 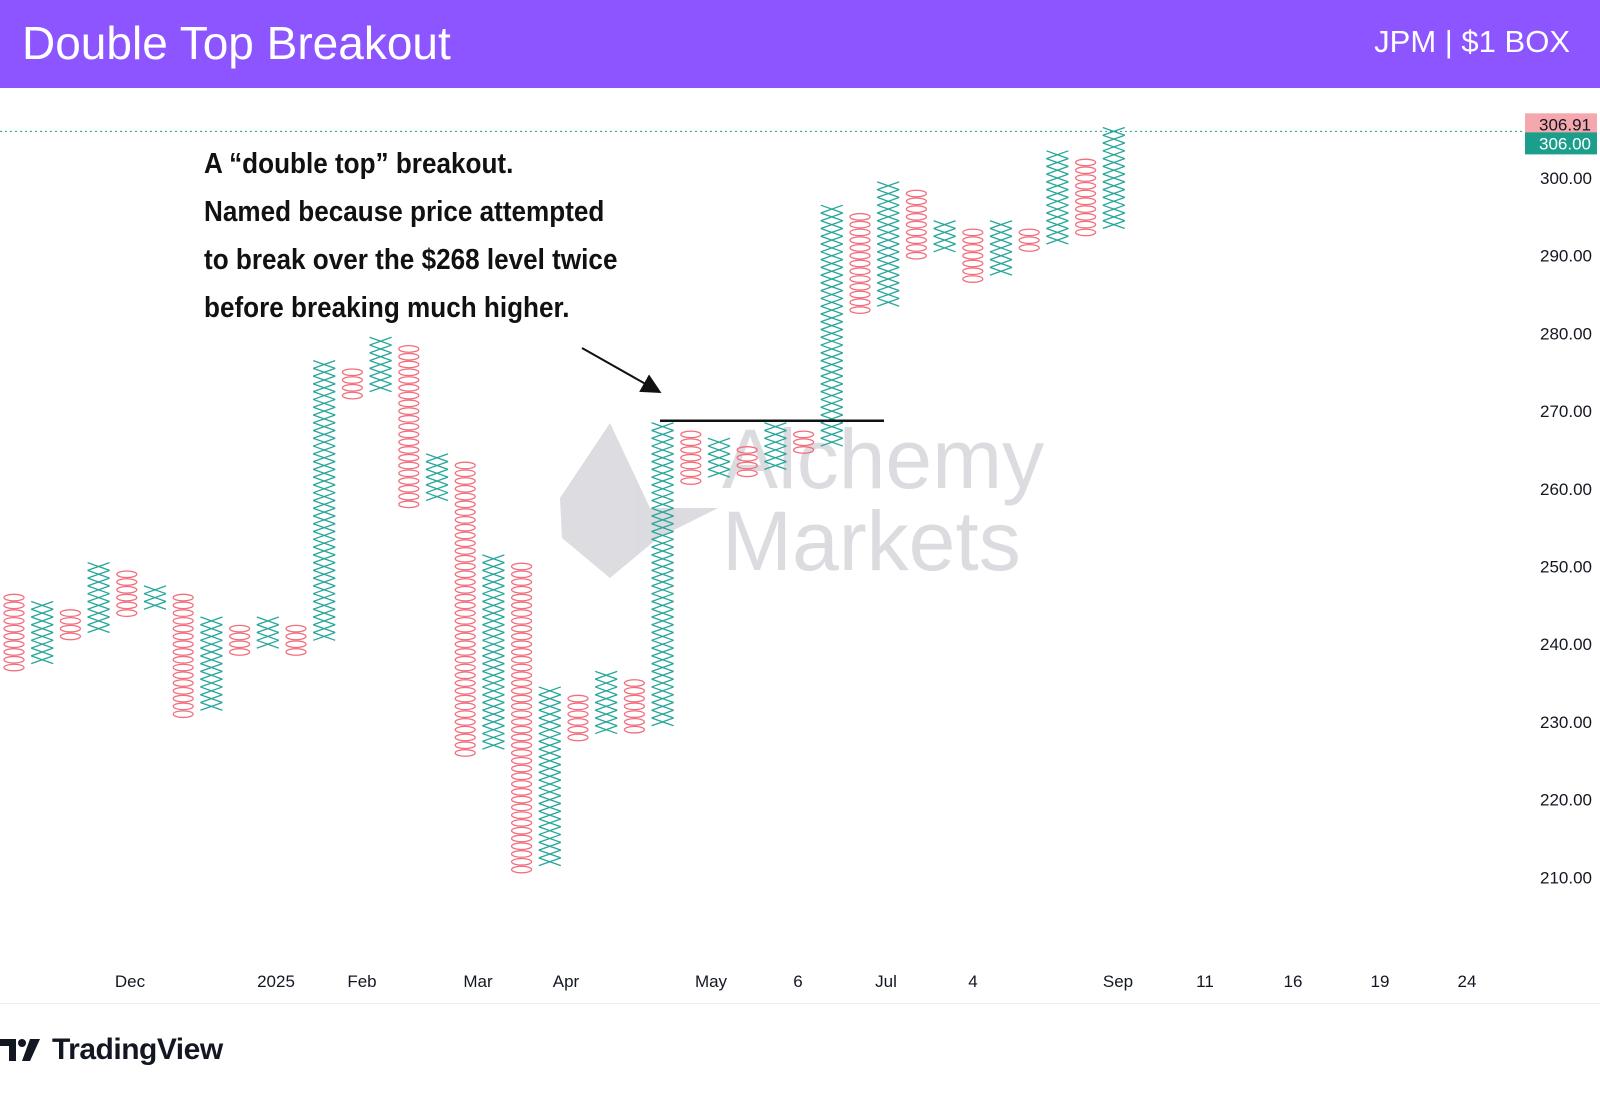 I want to click on last-price-label: 306.00, so click(x=1565, y=143).